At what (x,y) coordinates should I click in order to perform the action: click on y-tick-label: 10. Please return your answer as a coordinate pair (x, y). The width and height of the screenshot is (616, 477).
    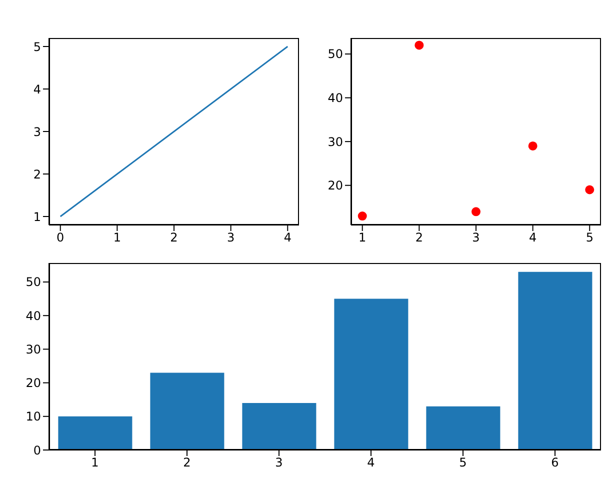
    Looking at the image, I should click on (33, 417).